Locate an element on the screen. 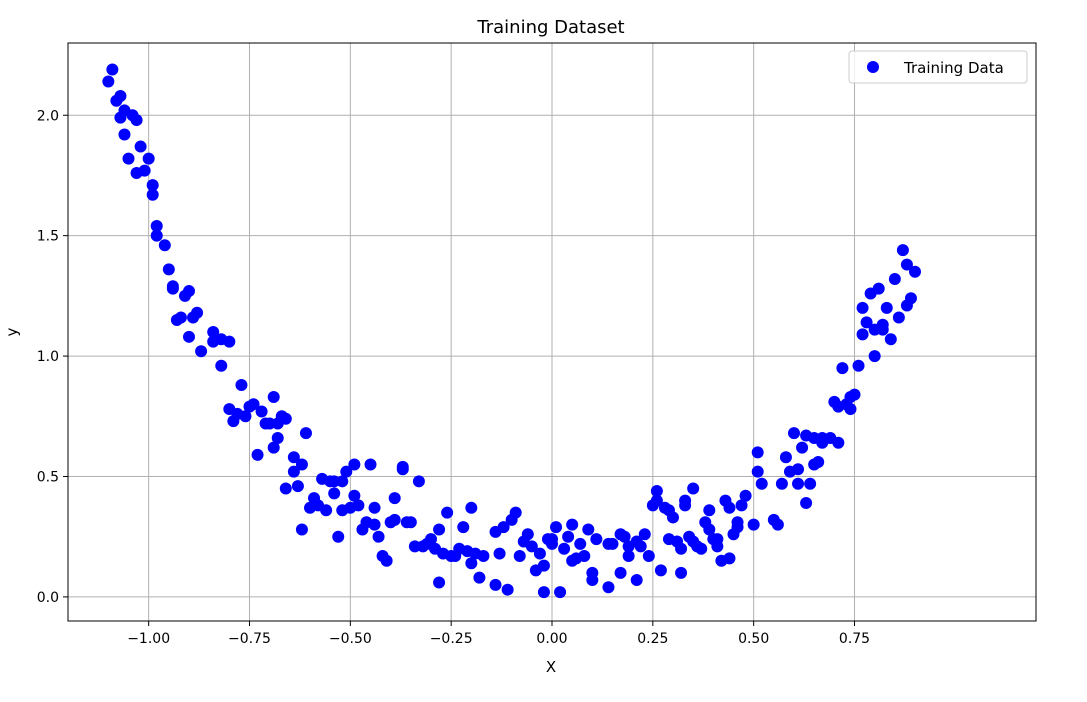 This screenshot has height=702, width=1087. x-axis-ticks: −1.00 −0.75 −0.50 −0.25 0.00 0.25 0.50 0.75 is located at coordinates (498, 634).